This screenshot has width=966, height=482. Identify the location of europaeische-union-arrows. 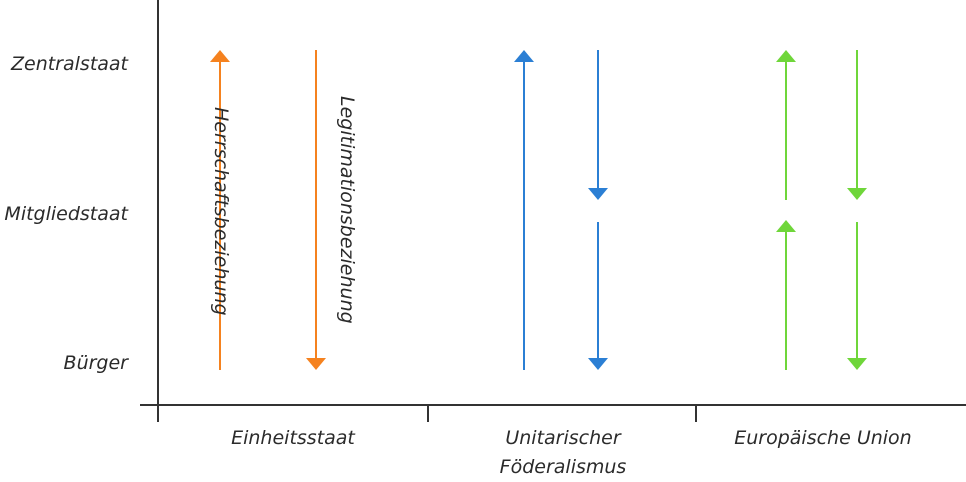
(821, 210).